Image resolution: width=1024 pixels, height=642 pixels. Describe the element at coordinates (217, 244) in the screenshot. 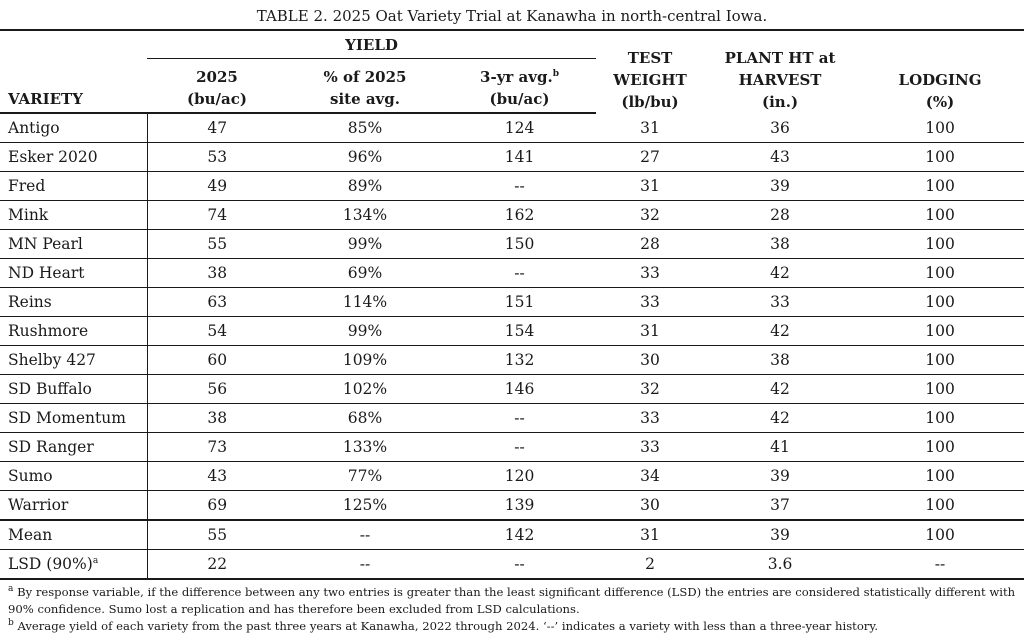

I see `cell-yield-2025: 55` at that location.